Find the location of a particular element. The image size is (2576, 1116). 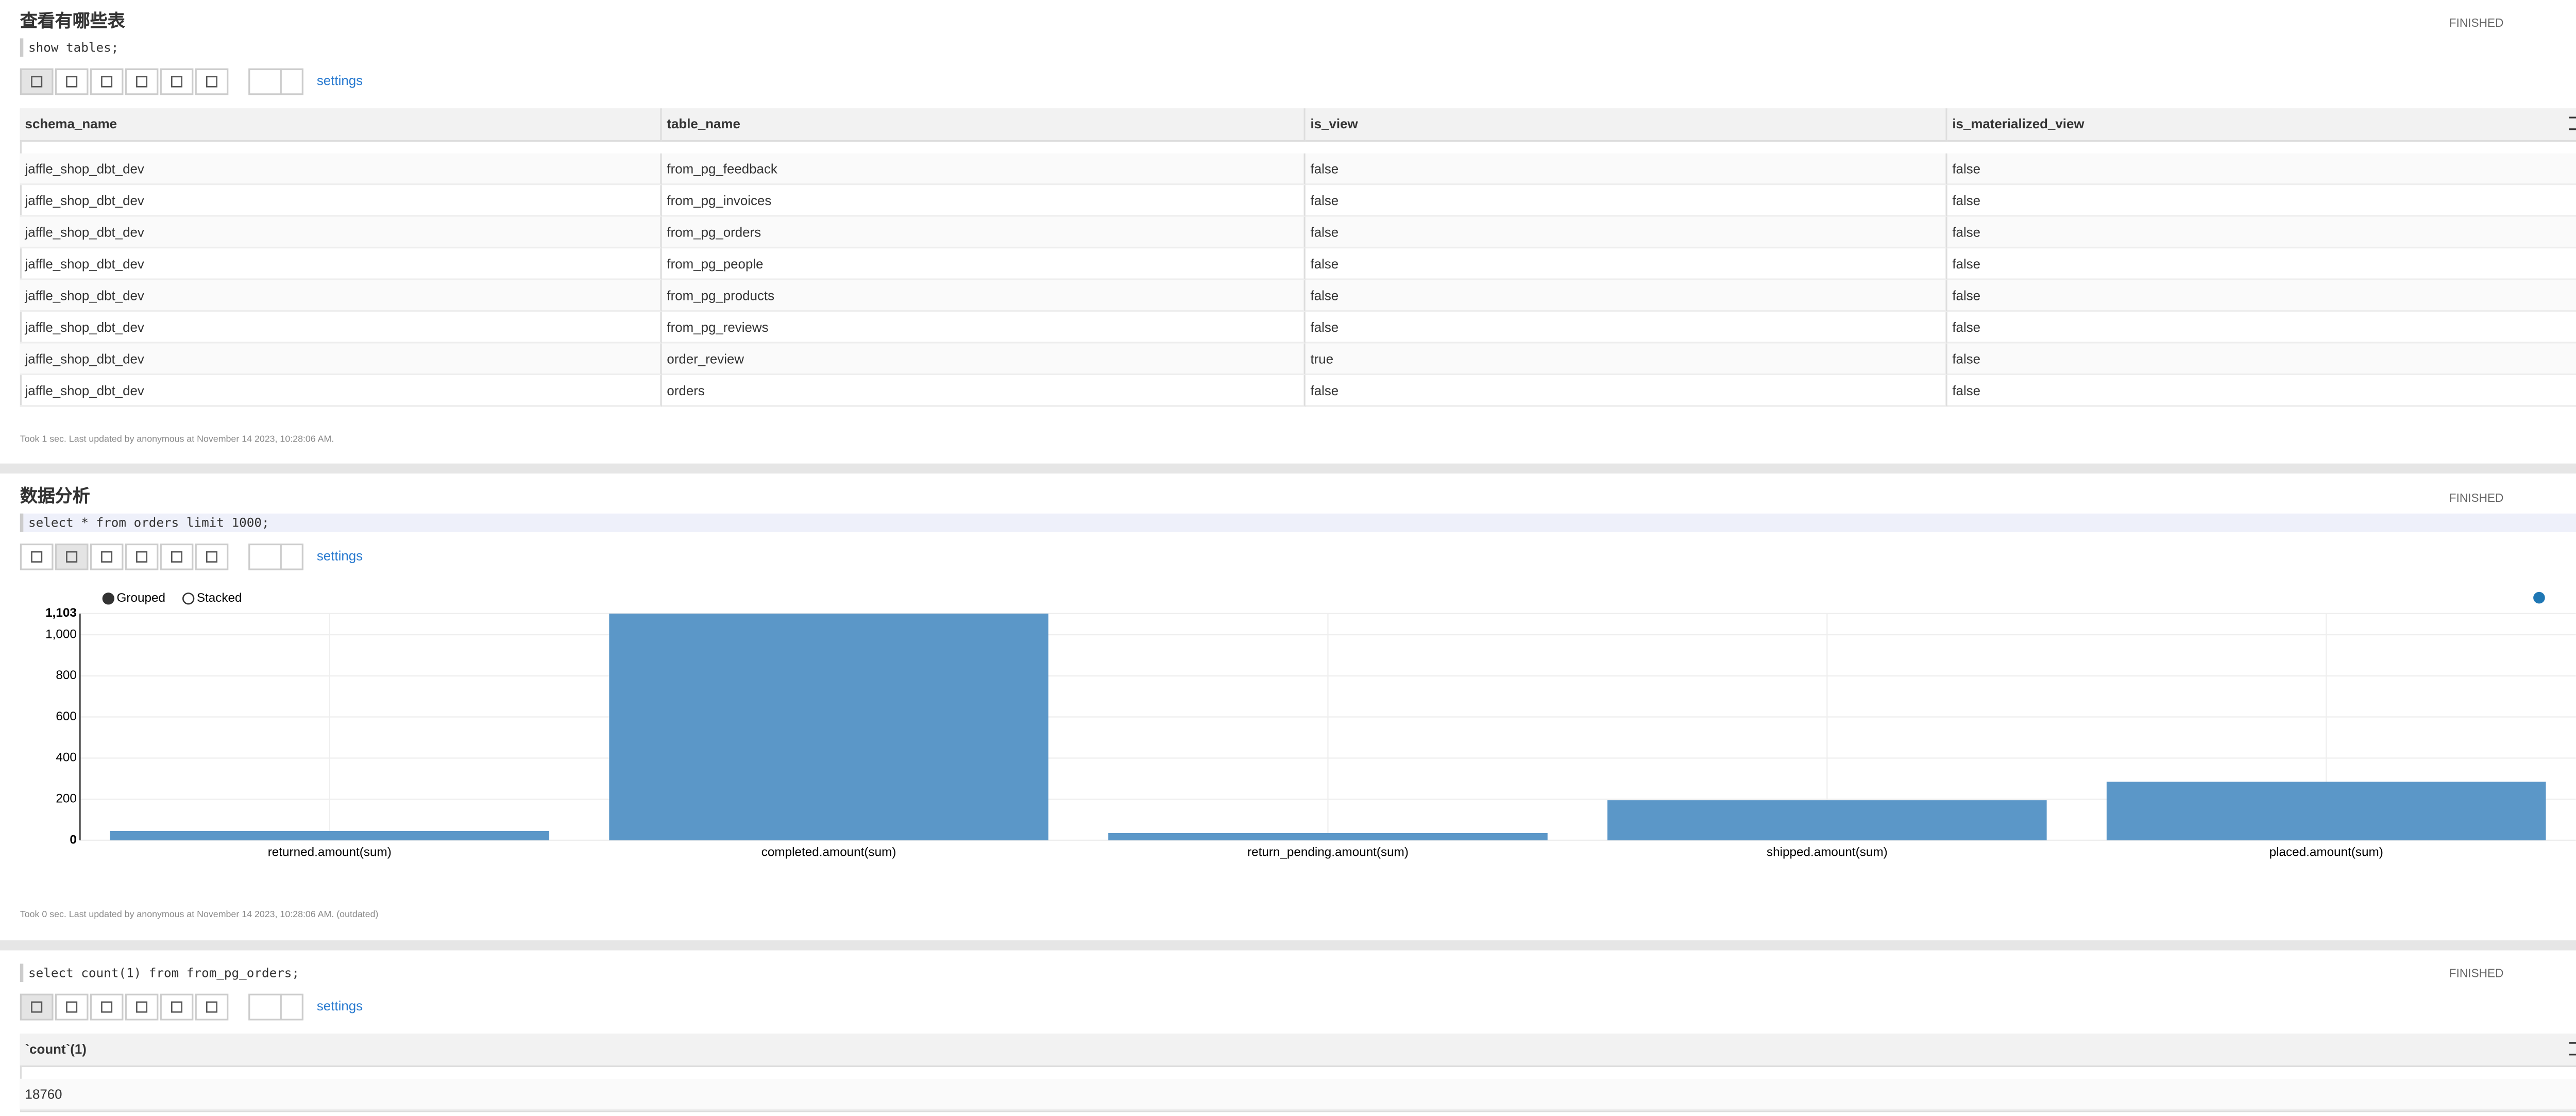

column-header: is_view is located at coordinates (1626, 125).